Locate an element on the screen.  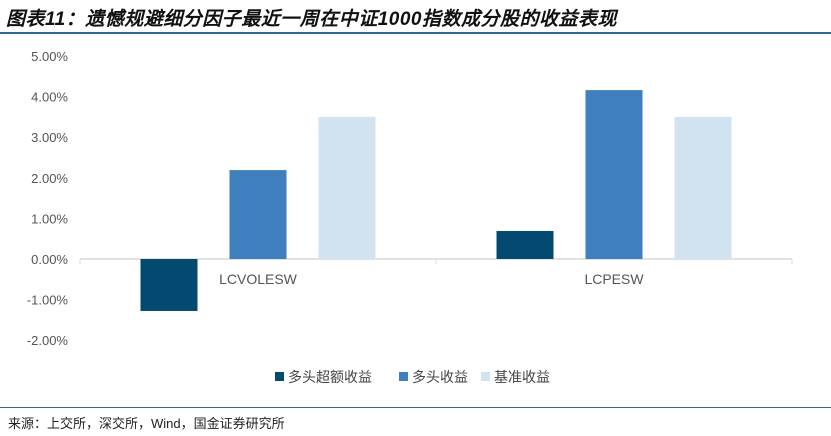
y-tick-label: -1.00% is located at coordinates (48, 300).